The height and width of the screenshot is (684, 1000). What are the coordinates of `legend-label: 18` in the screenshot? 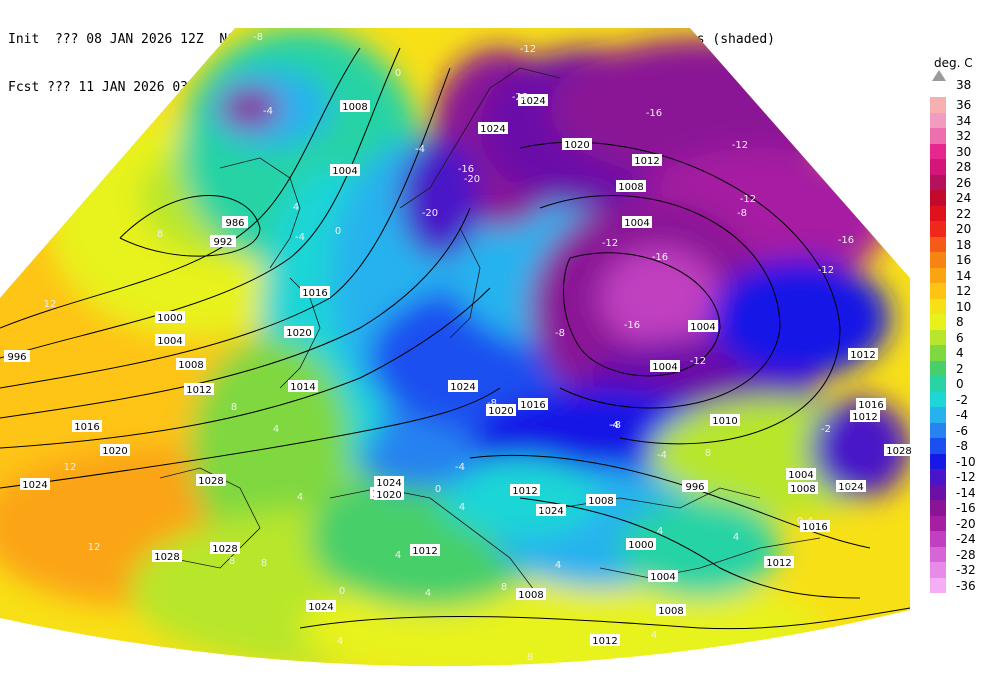 It's located at (964, 244).